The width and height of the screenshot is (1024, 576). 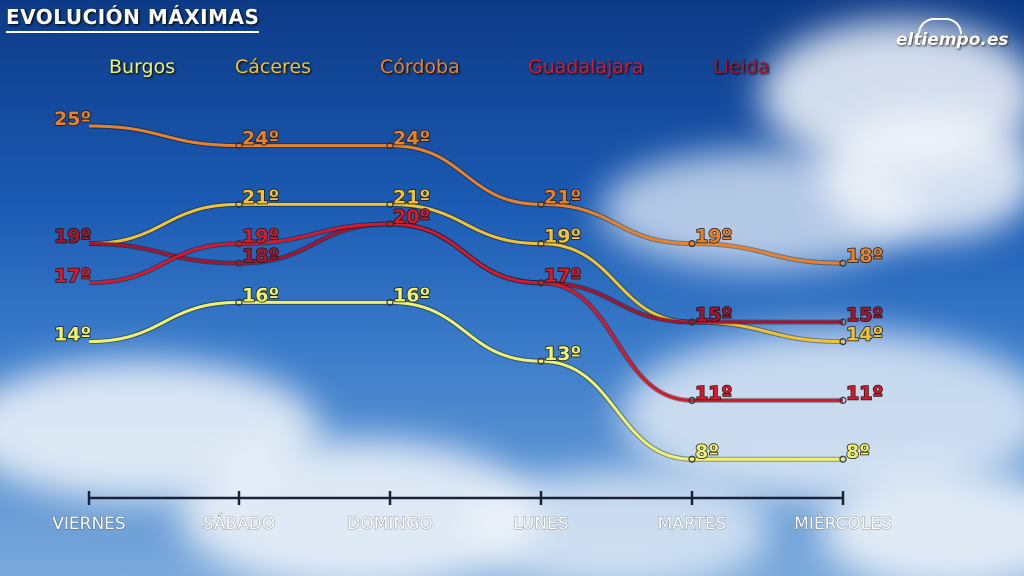 I want to click on x-tick-label: MIÉRCOLES, so click(x=843, y=523).